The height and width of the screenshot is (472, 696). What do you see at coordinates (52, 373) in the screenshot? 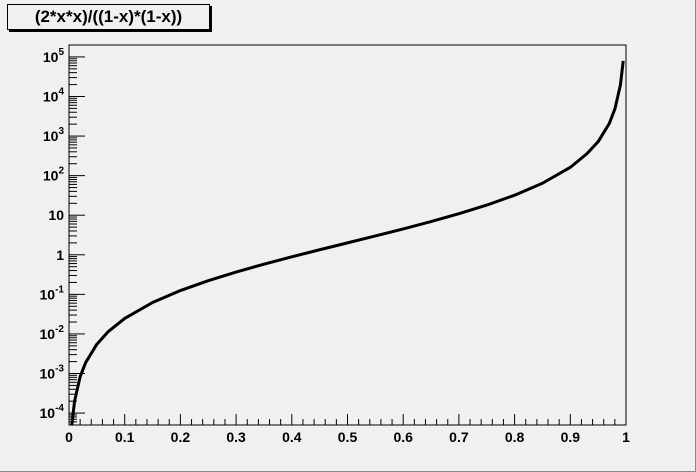
I see `y-tick-label: 10⁻³` at bounding box center [52, 373].